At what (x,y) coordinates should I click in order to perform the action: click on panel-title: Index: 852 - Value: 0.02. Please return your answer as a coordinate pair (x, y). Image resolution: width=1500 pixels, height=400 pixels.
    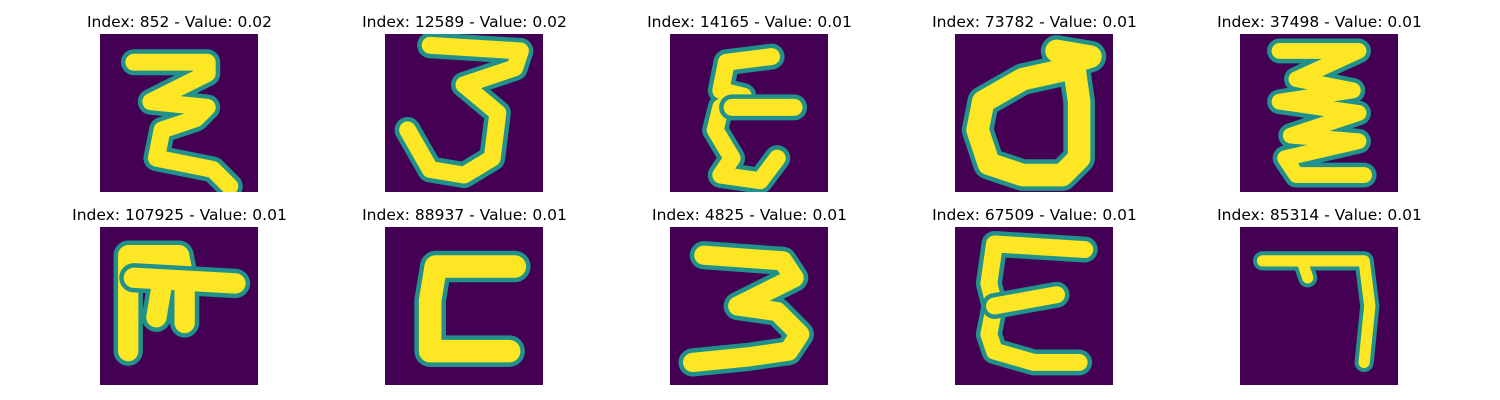
    Looking at the image, I should click on (179, 22).